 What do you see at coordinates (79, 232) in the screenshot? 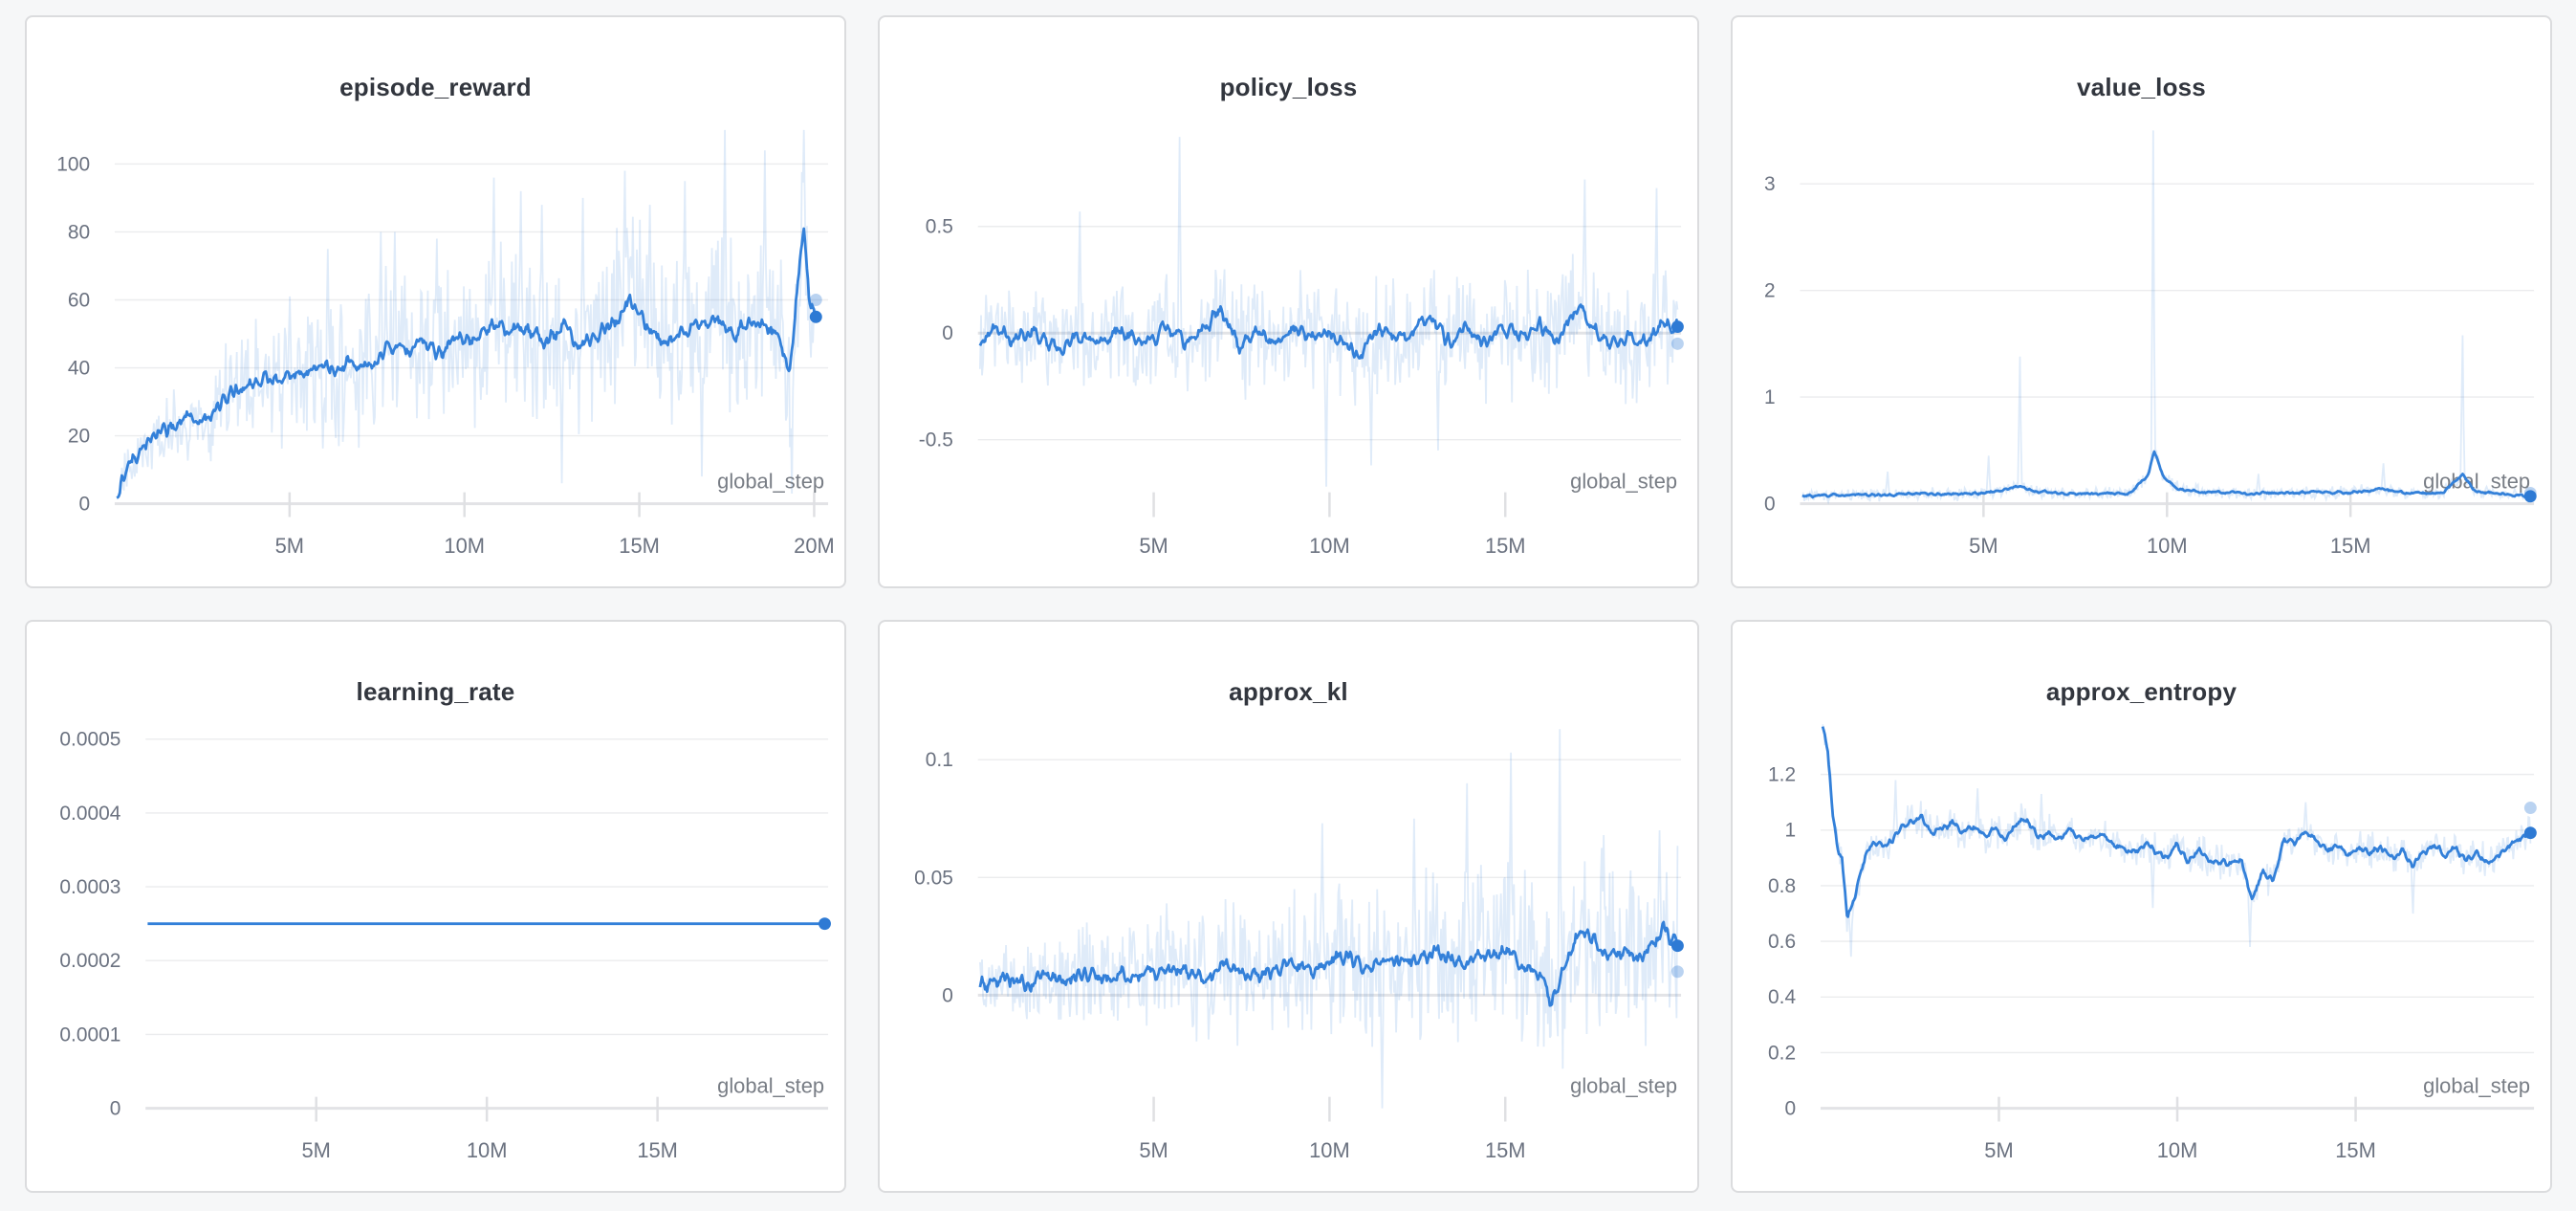
I see `svg-text: 80` at bounding box center [79, 232].